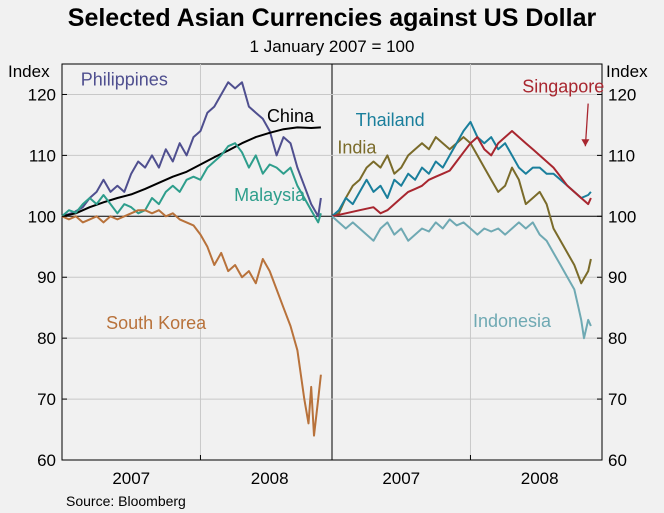 The image size is (664, 513). I want to click on y-tick-label-left: 60, so click(46, 460).